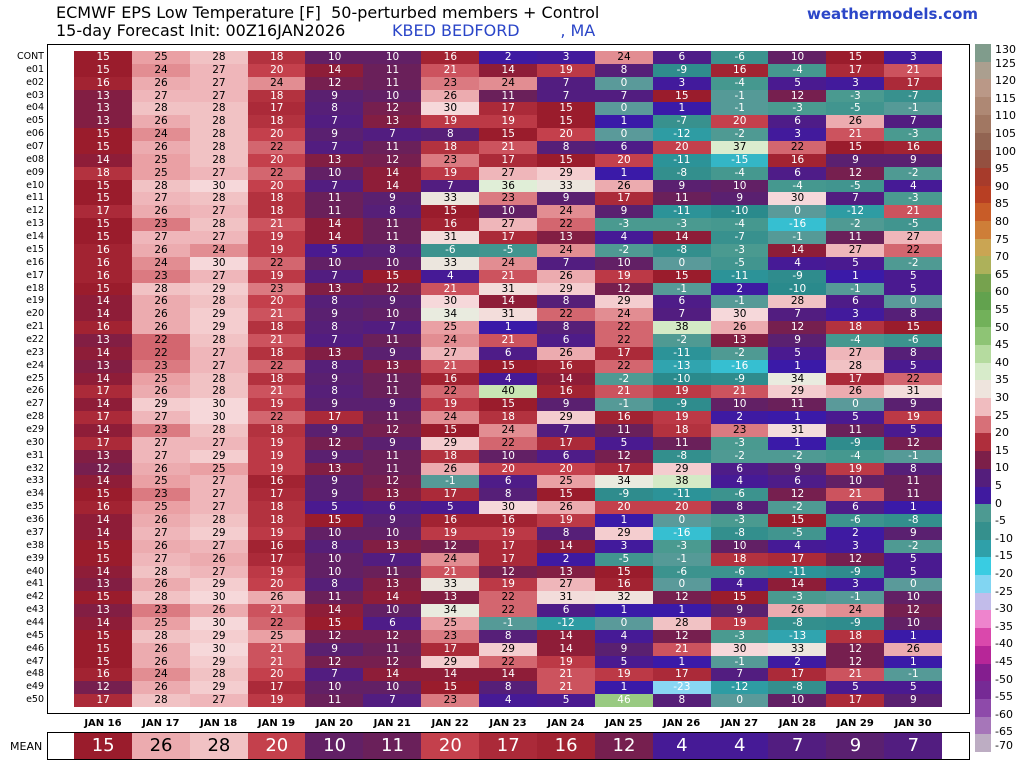  I want to click on heatmap-cell: -6, so click(682, 572).